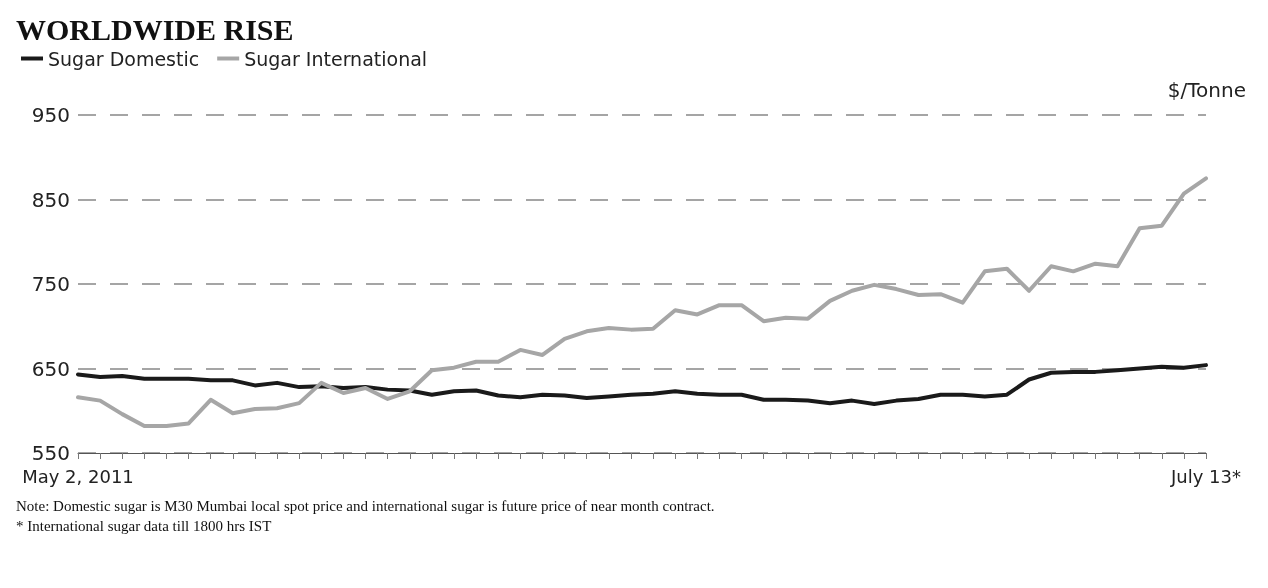 Image resolution: width=1268 pixels, height=588 pixels. I want to click on y-tick-label: 850, so click(50, 199).